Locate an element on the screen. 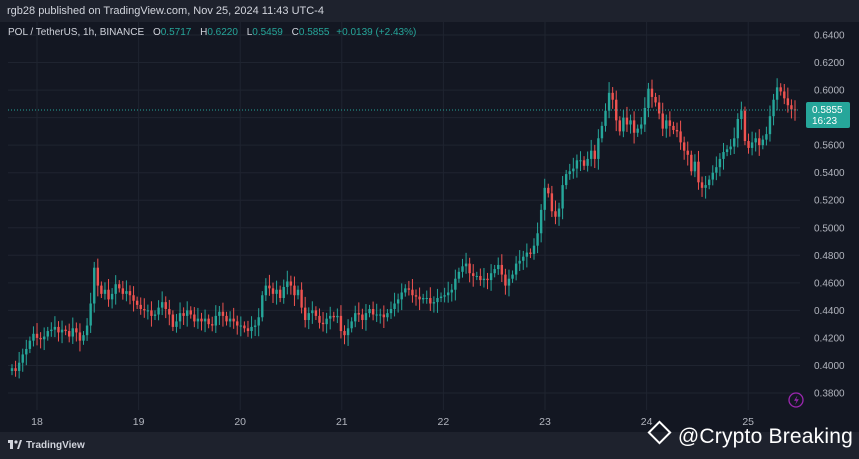 Image resolution: width=859 pixels, height=459 pixels. tradingview-logo: TradingView is located at coordinates (46, 445).